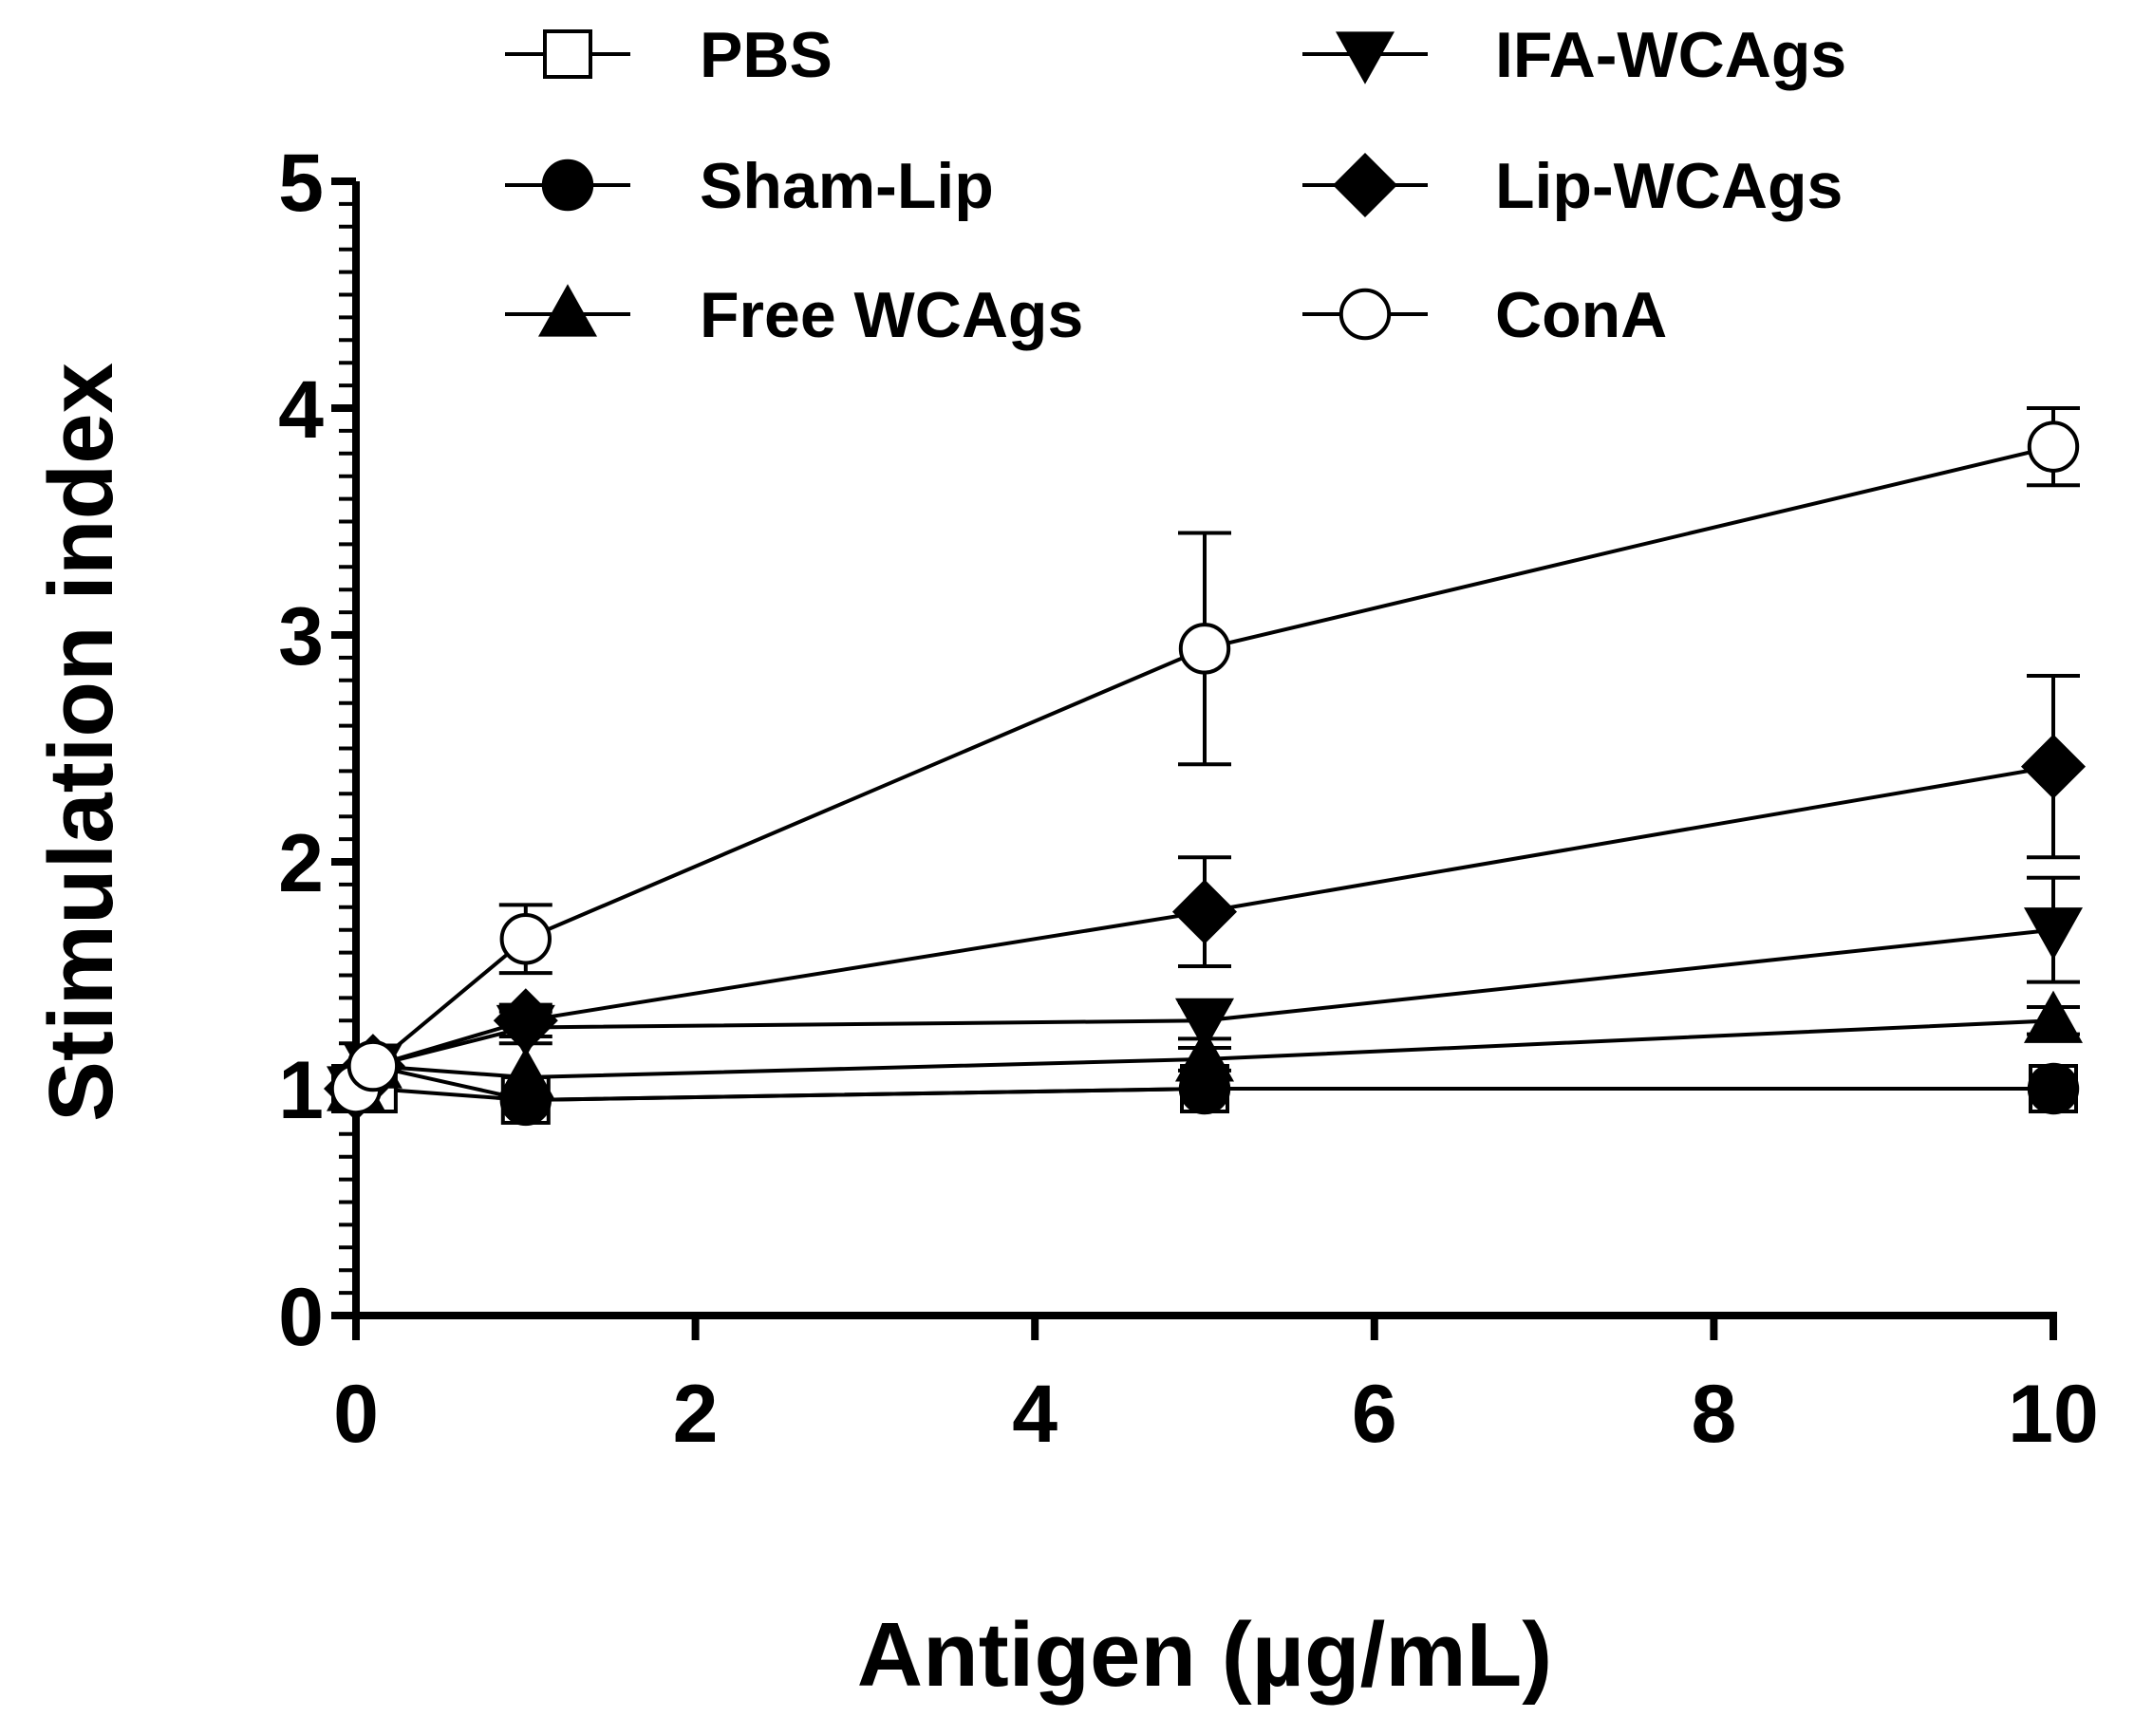 The image size is (2134, 1736). Describe the element at coordinates (1670, 55) in the screenshot. I see `legend-label-ifa-wcags: IFA-WCAgs` at that location.